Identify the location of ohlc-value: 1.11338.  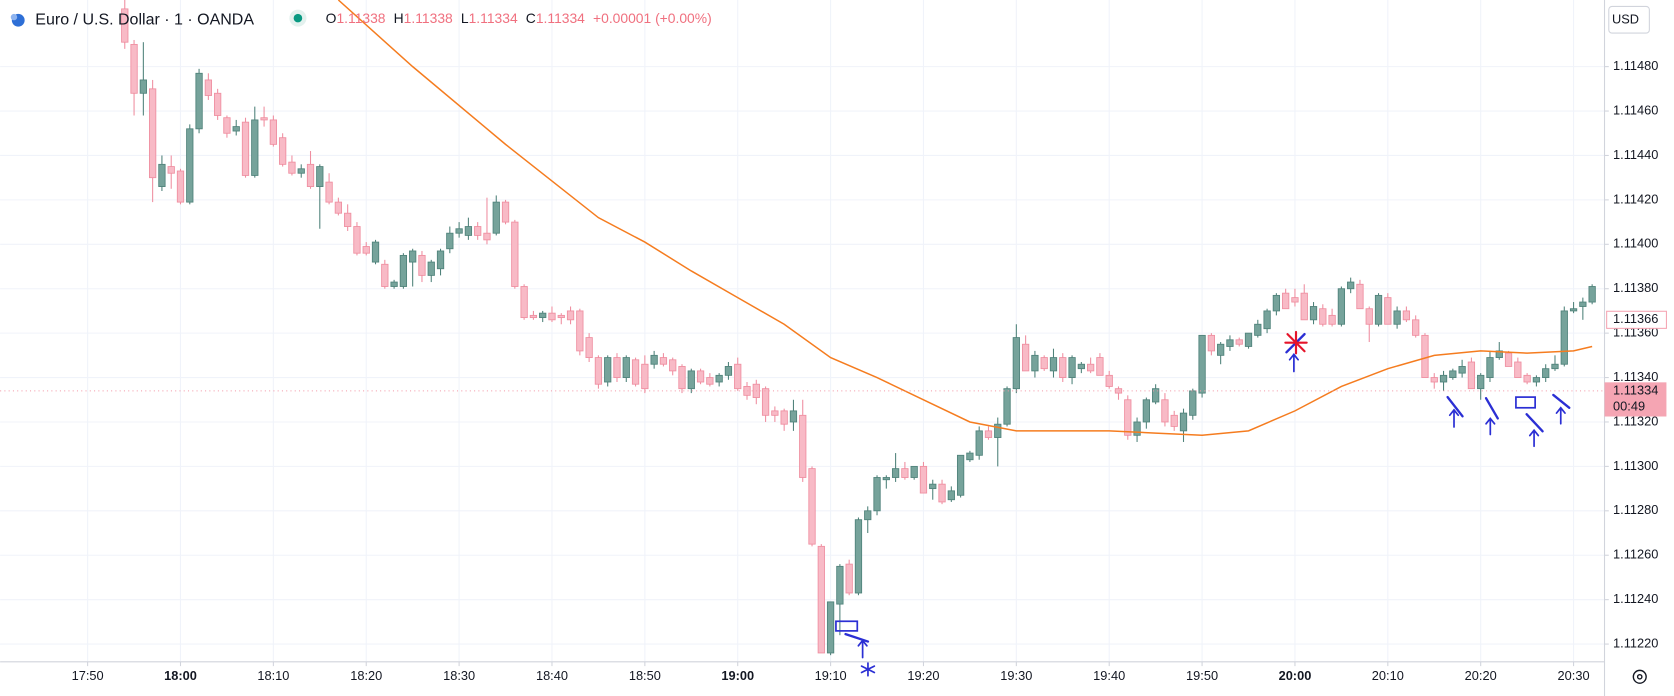
(360, 18).